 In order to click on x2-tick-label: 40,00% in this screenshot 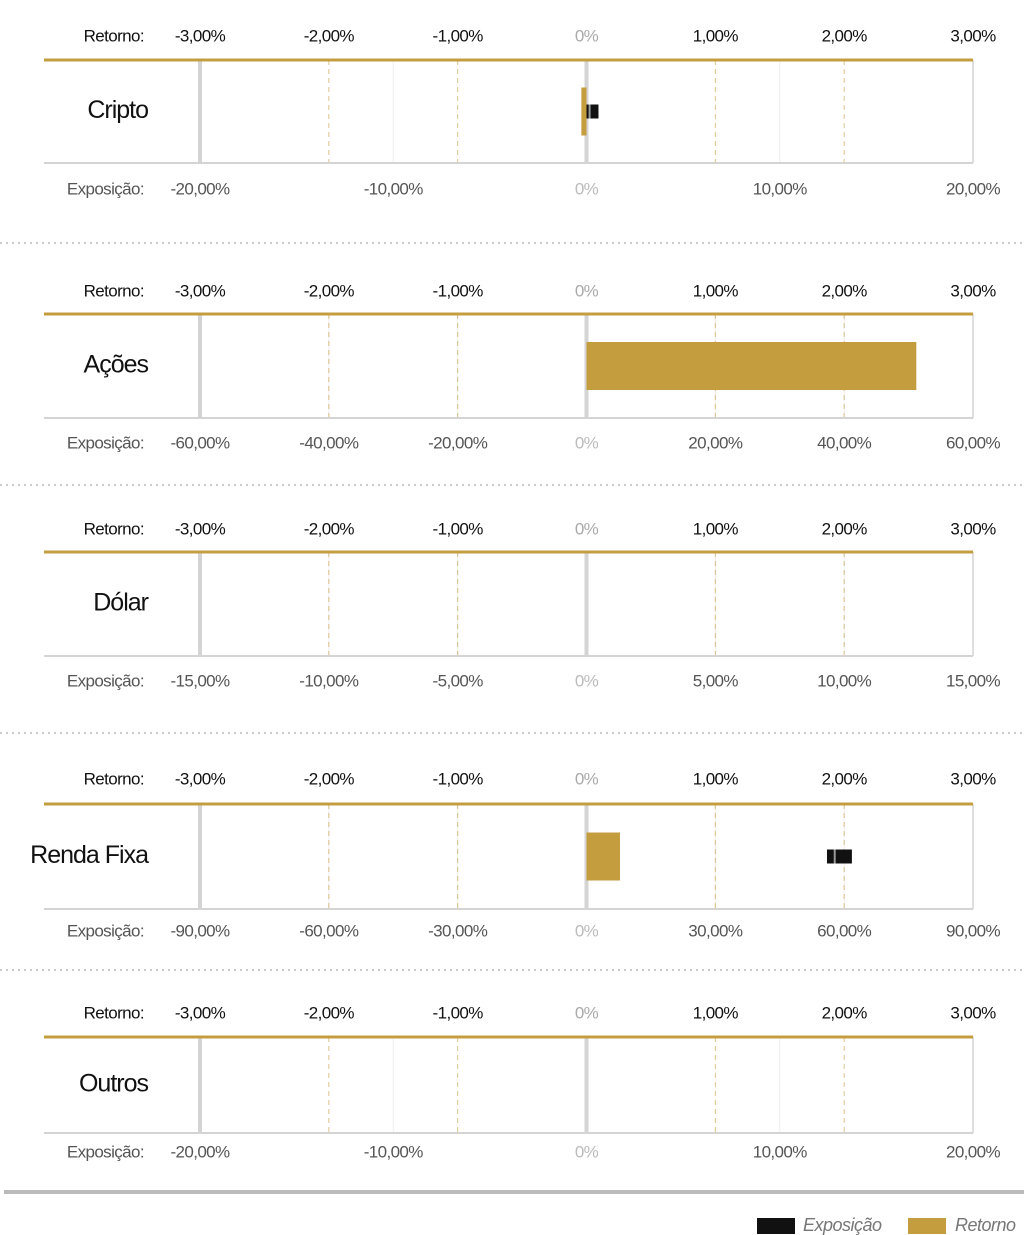, I will do `click(844, 442)`.